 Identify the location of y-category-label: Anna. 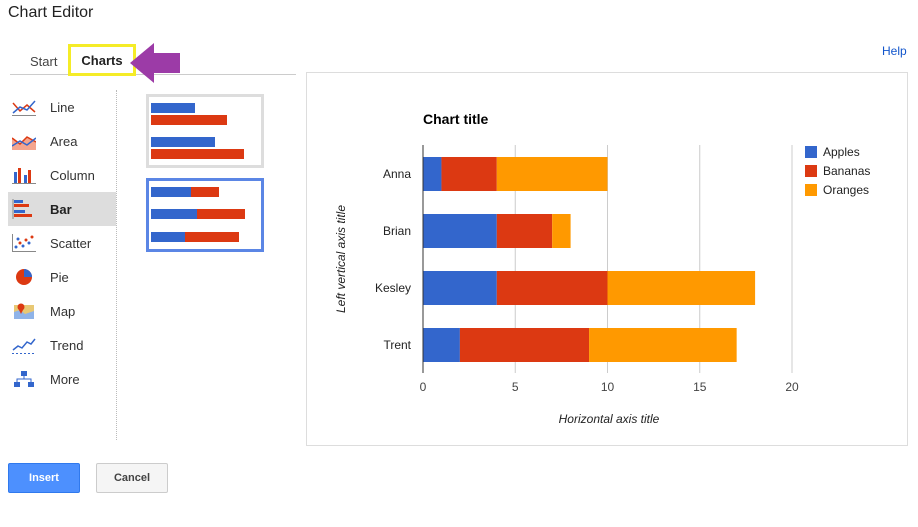
(397, 174).